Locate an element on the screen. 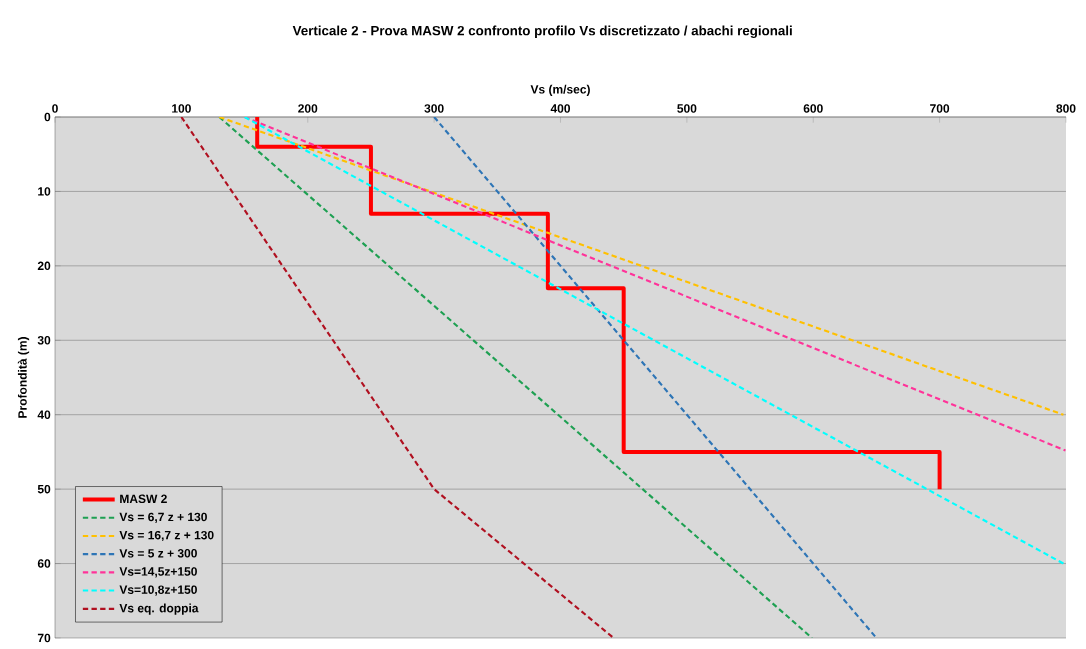  legend-label: MASW 2 is located at coordinates (143, 499).